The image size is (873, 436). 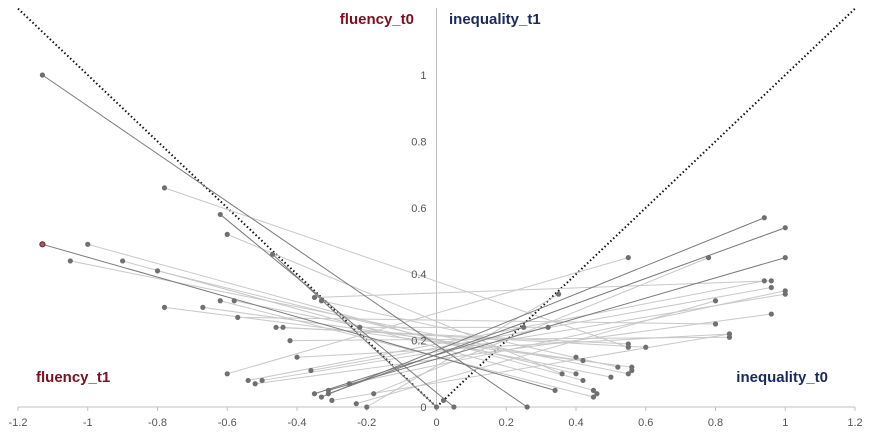 What do you see at coordinates (575, 423) in the screenshot?
I see `x-tick-label: 0.4` at bounding box center [575, 423].